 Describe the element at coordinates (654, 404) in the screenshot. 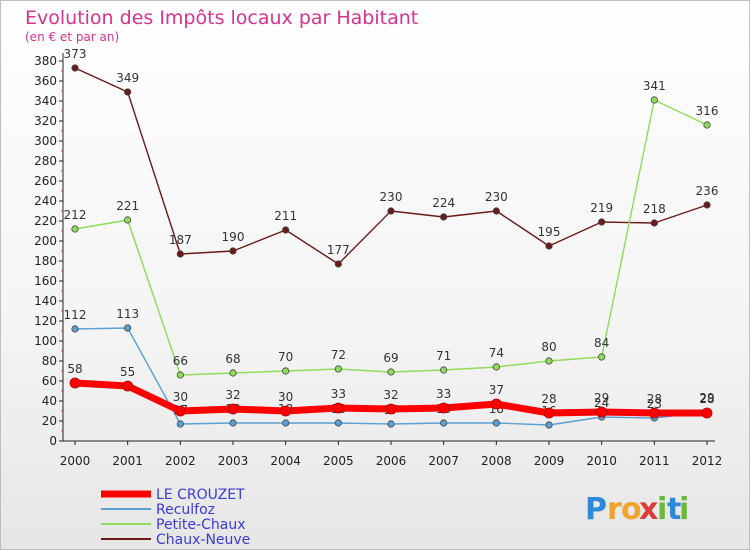

I see `data-label: 23` at that location.